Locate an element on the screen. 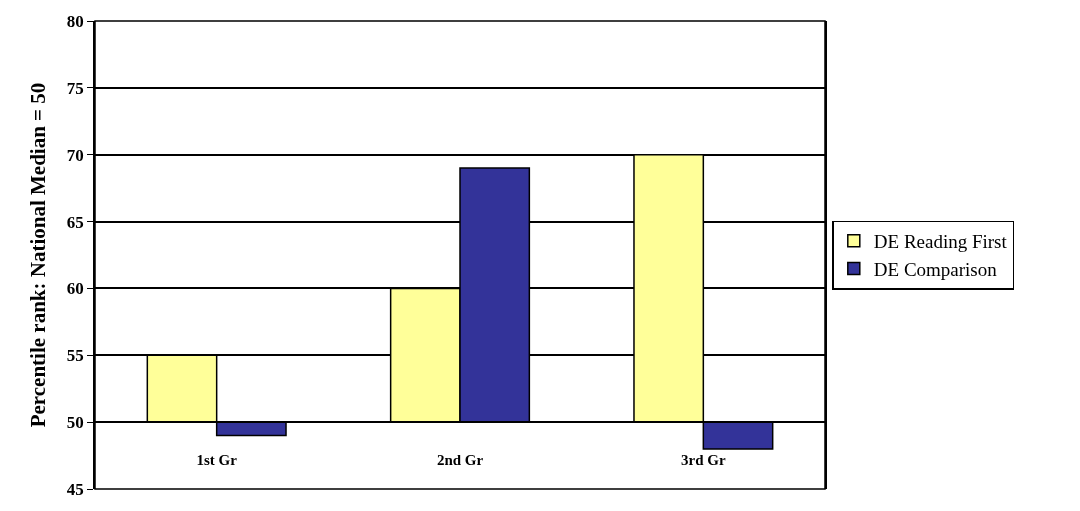 This screenshot has height=511, width=1080. y-tick-label: 65 is located at coordinates (75, 222).